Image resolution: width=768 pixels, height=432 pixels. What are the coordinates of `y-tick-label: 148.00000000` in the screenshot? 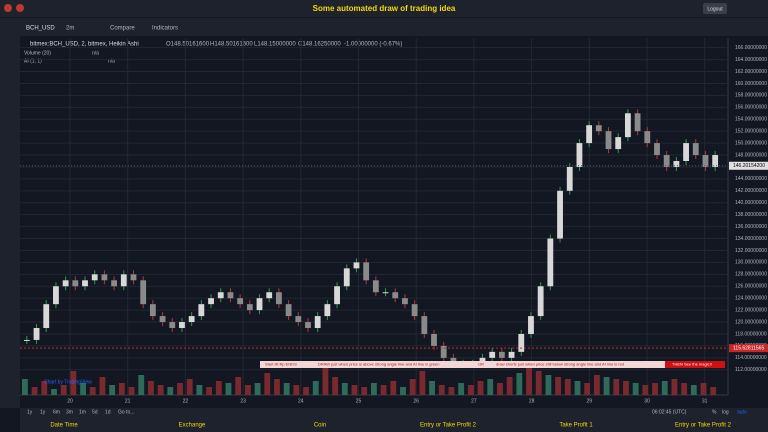 It's located at (751, 155).